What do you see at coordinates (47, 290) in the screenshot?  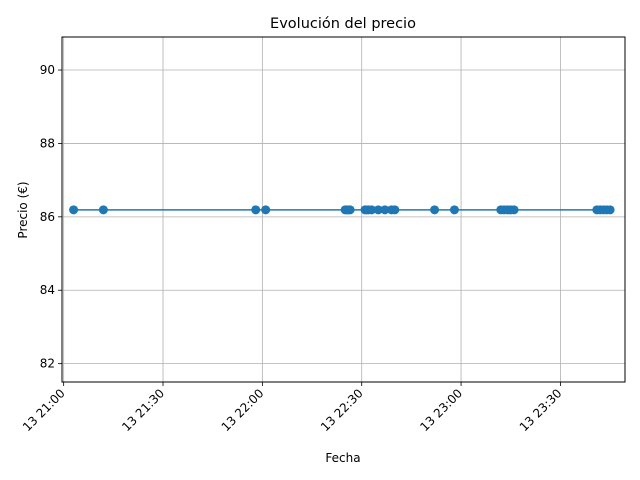 I see `y-tick-label: 84` at bounding box center [47, 290].